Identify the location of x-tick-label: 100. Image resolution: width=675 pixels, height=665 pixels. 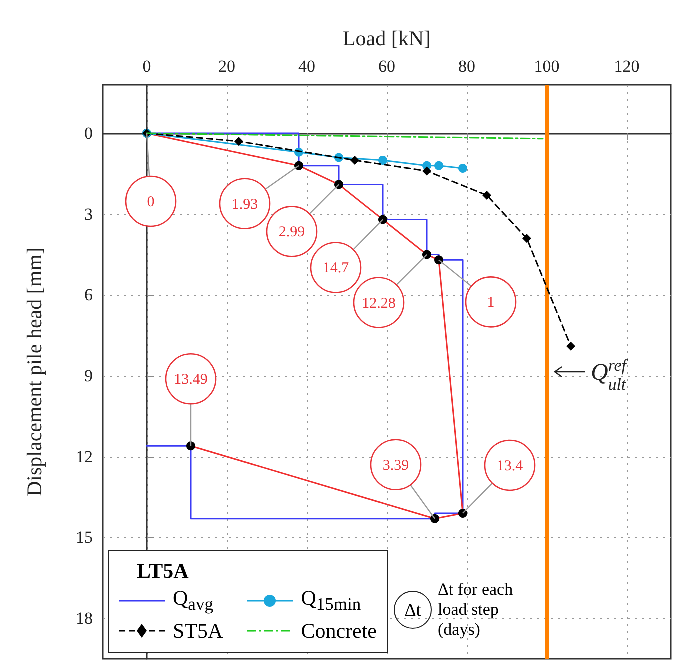
(547, 66).